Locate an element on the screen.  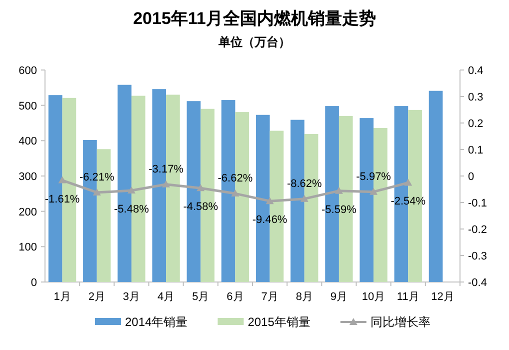
x-tick-label: 6月 is located at coordinates (235, 297).